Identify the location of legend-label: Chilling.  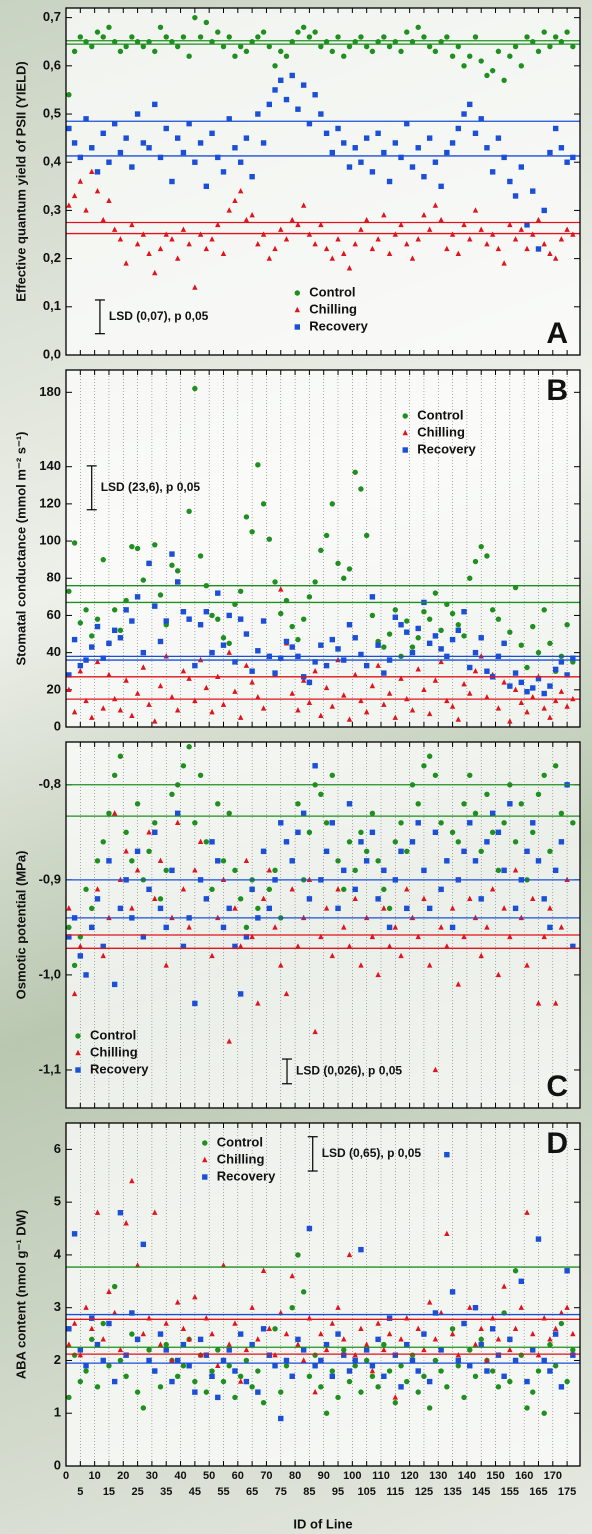
(241, 1158).